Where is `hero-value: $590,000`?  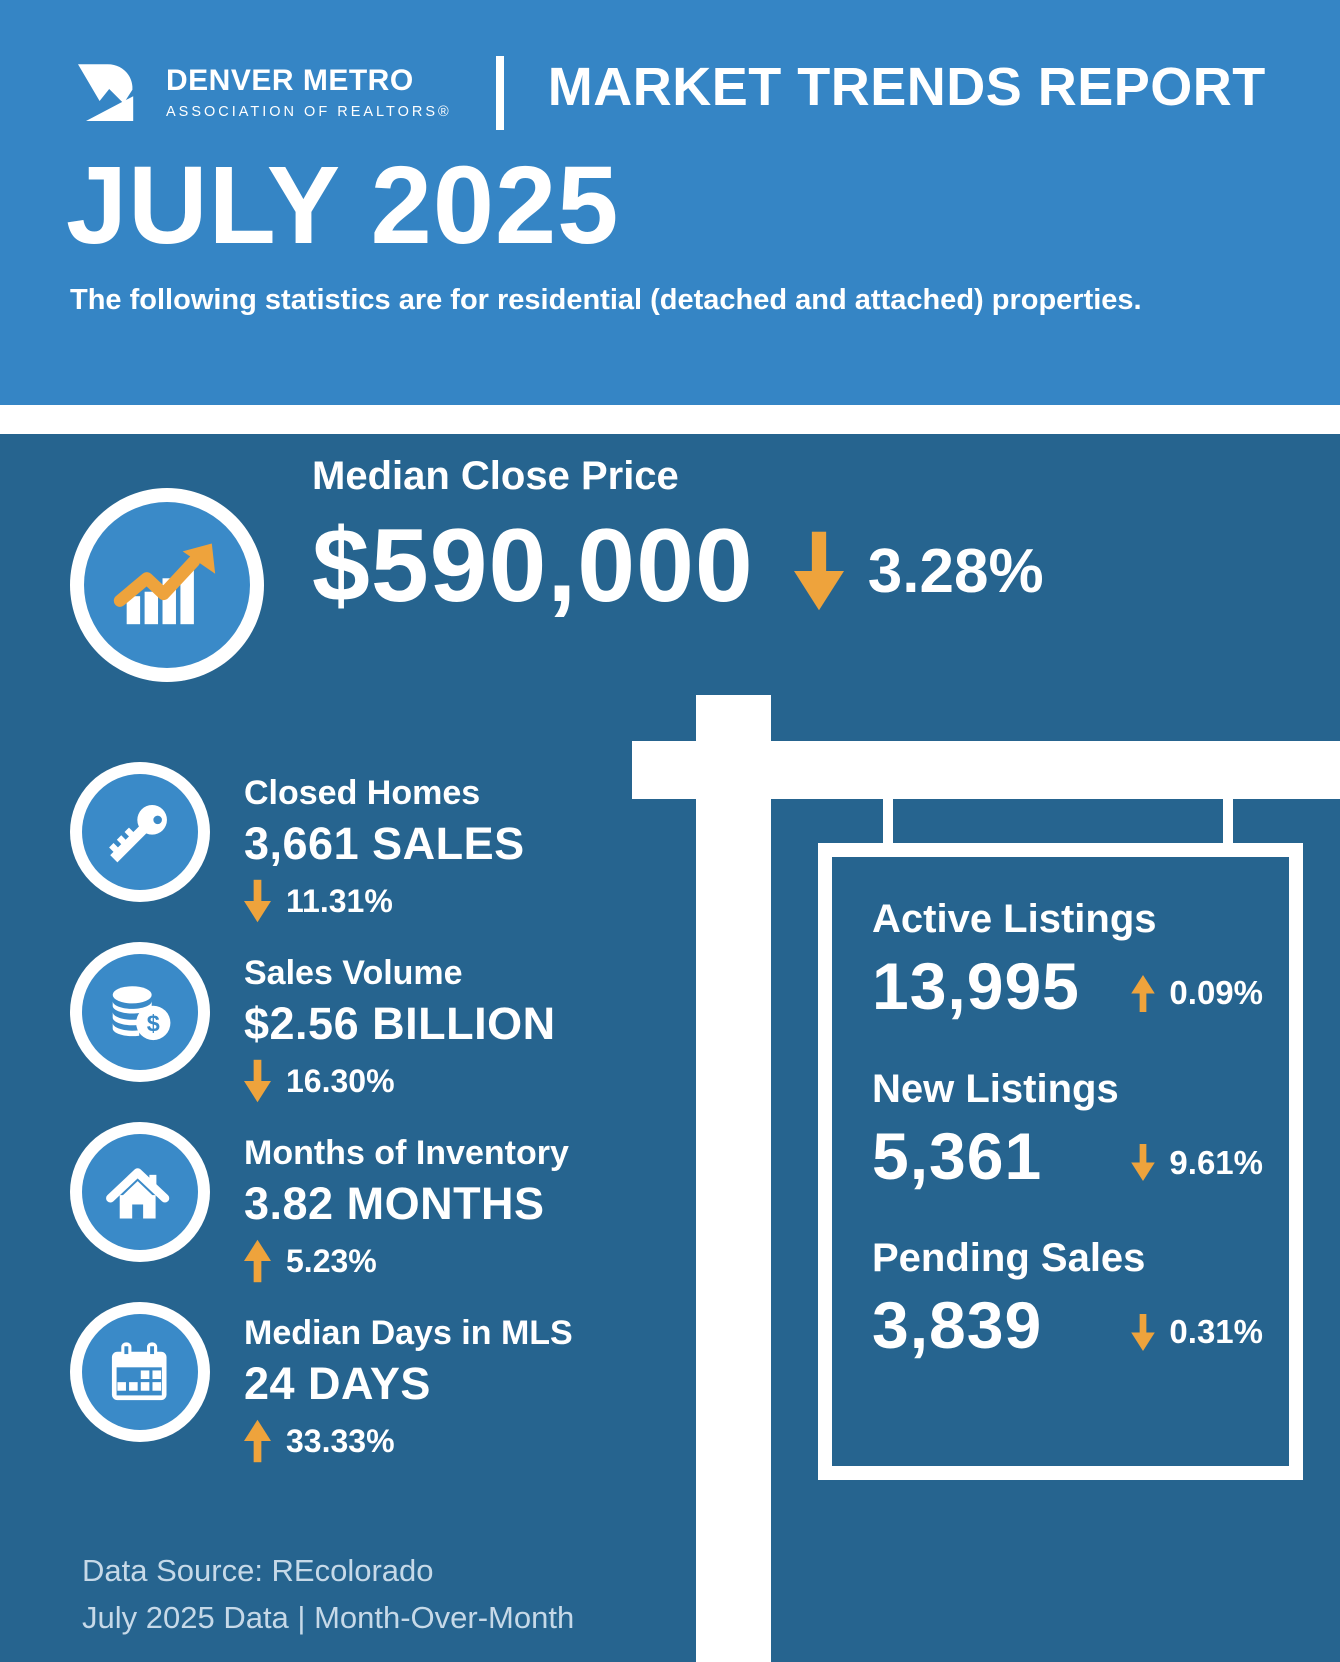 hero-value: $590,000 is located at coordinates (533, 566).